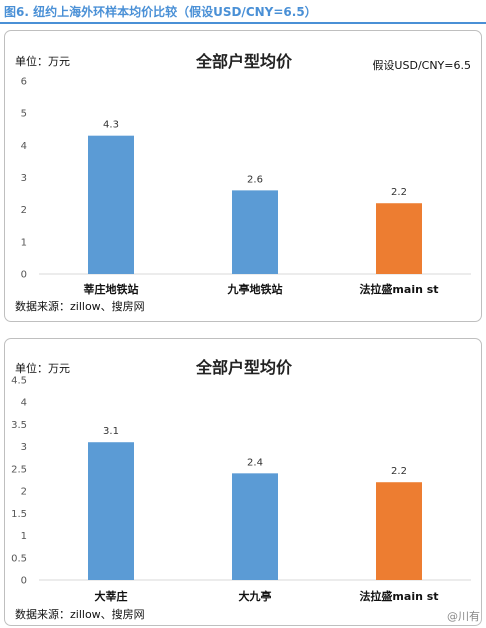 The width and height of the screenshot is (486, 628). What do you see at coordinates (255, 289) in the screenshot?
I see `chart-1-category-label: 九亭地铁站` at bounding box center [255, 289].